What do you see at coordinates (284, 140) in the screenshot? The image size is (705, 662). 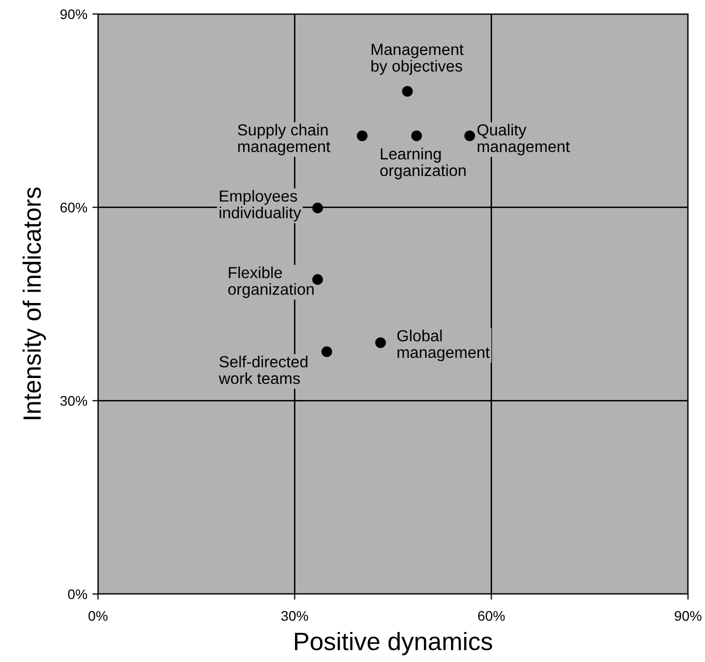 I see `annotation: Supply chain management` at bounding box center [284, 140].